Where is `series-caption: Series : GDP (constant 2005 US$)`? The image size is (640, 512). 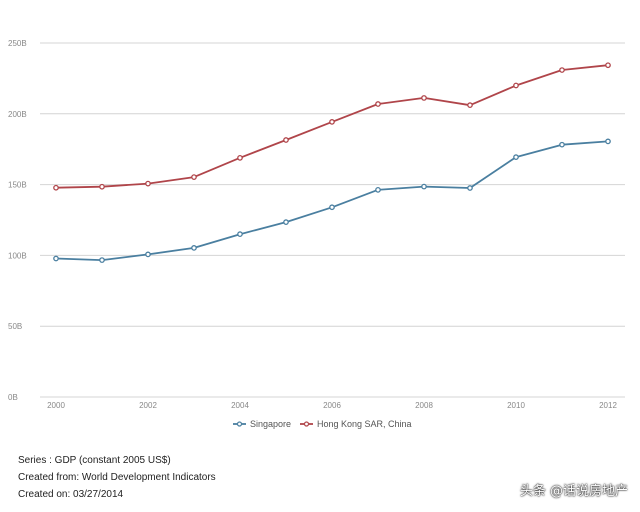 series-caption: Series : GDP (constant 2005 US$) is located at coordinates (94, 460).